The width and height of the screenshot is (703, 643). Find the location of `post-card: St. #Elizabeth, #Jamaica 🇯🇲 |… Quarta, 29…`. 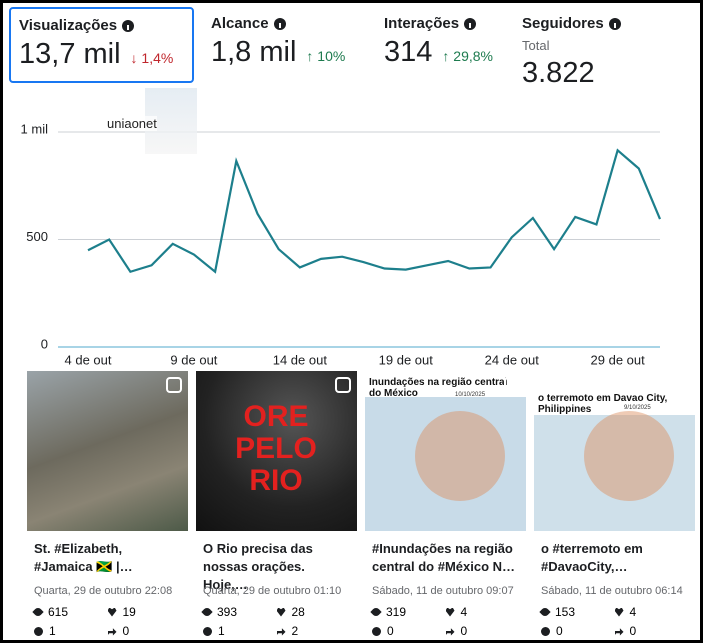

post-card: St. #Elizabeth, #Jamaica 🇯🇲 |… Quarta, 29… is located at coordinates (107, 505).